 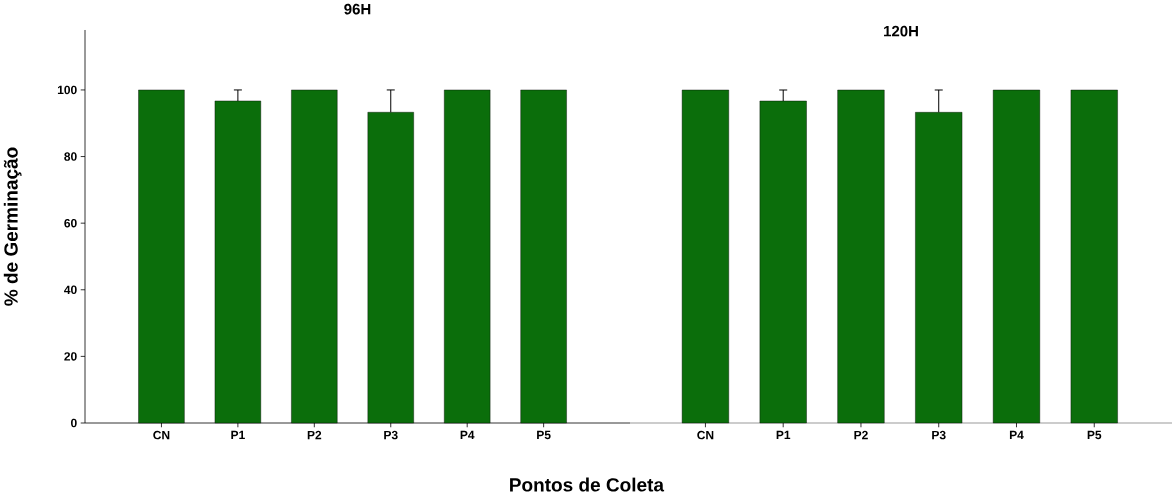 What do you see at coordinates (70, 156) in the screenshot?
I see `y-tick-label: 80` at bounding box center [70, 156].